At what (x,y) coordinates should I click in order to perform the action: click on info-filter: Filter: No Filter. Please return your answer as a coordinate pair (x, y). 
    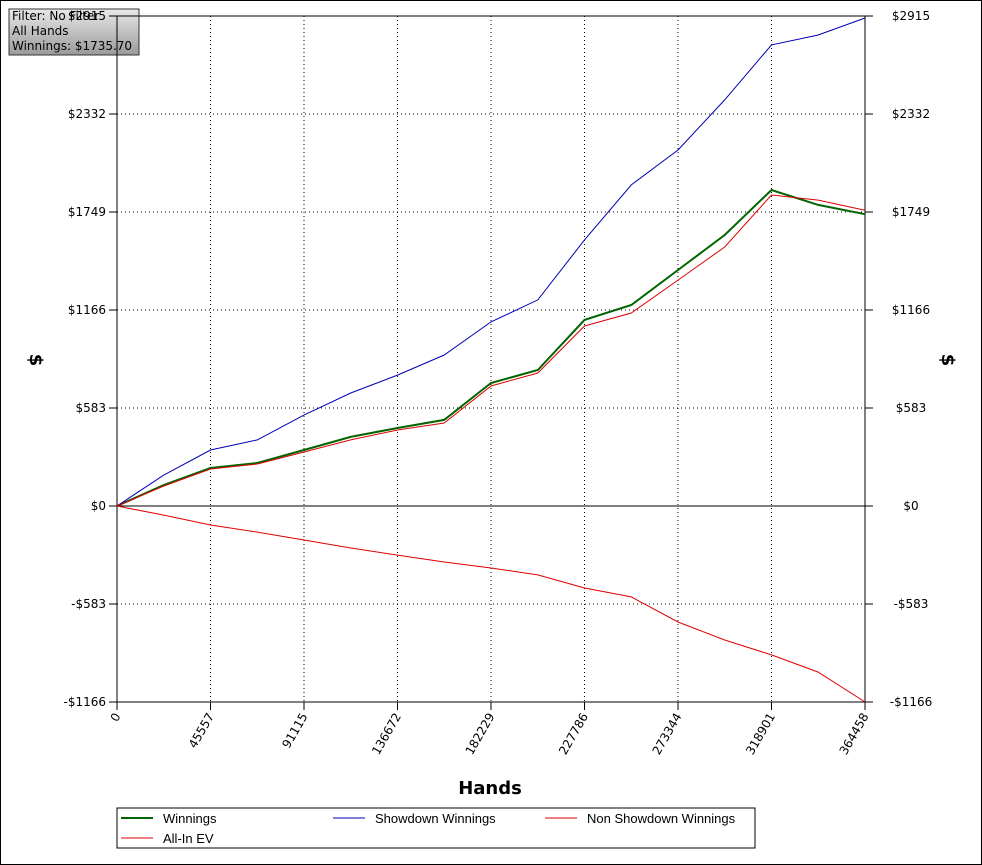
    Looking at the image, I should click on (55, 16).